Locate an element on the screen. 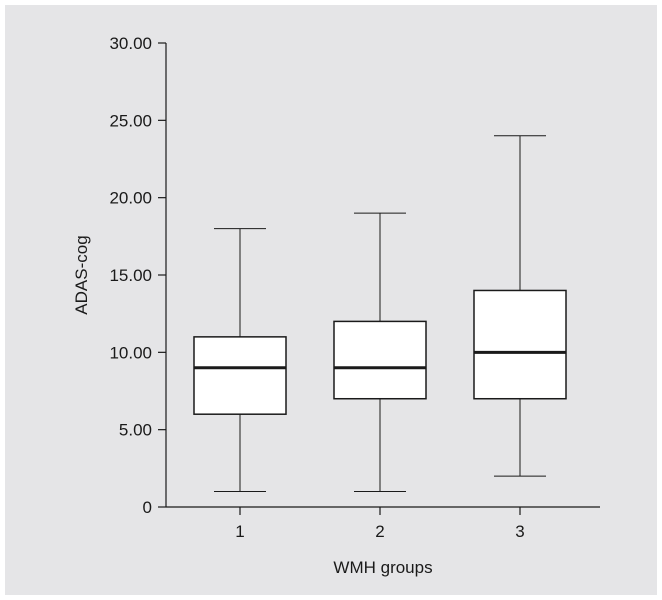 The width and height of the screenshot is (662, 600). x-axis-title: WMH groups is located at coordinates (382, 567).